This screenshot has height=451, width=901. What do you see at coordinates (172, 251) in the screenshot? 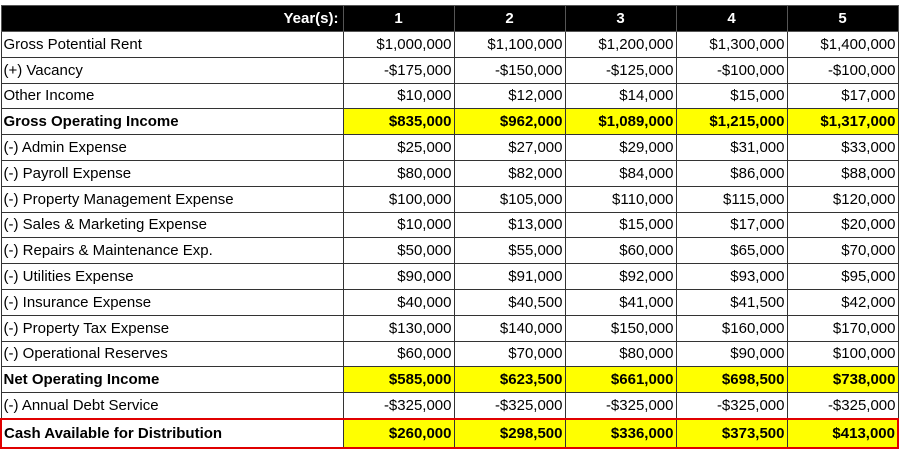
I see `row-label-cell: (-) Repairs & Maintenance Exp.` at bounding box center [172, 251].